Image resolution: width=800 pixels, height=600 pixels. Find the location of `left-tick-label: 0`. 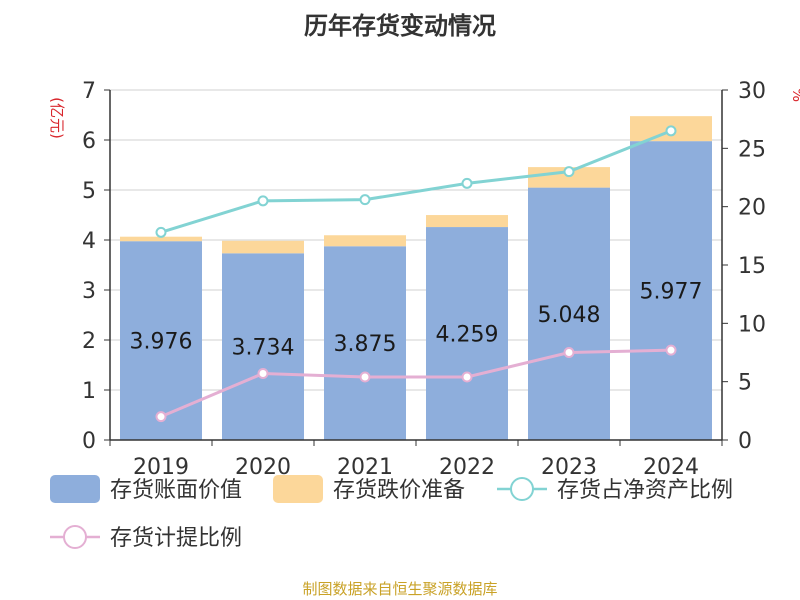

left-tick-label: 0 is located at coordinates (89, 441).